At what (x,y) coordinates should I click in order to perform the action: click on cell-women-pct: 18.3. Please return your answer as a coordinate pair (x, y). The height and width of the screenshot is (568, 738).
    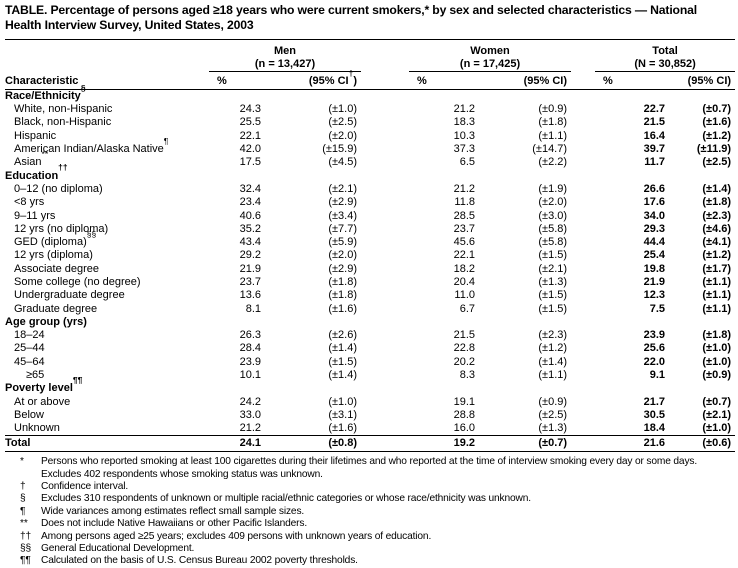
    Looking at the image, I should click on (464, 122).